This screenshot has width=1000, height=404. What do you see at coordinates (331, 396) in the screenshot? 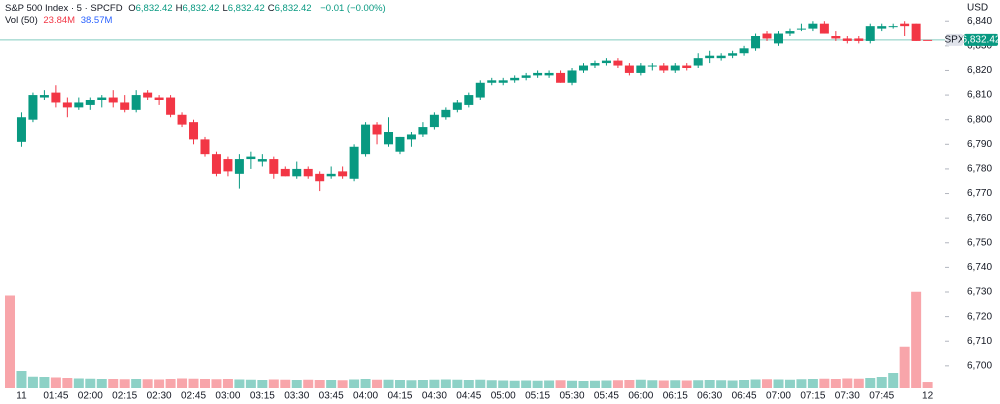
I see `x-tick-label: 03:45` at bounding box center [331, 396].